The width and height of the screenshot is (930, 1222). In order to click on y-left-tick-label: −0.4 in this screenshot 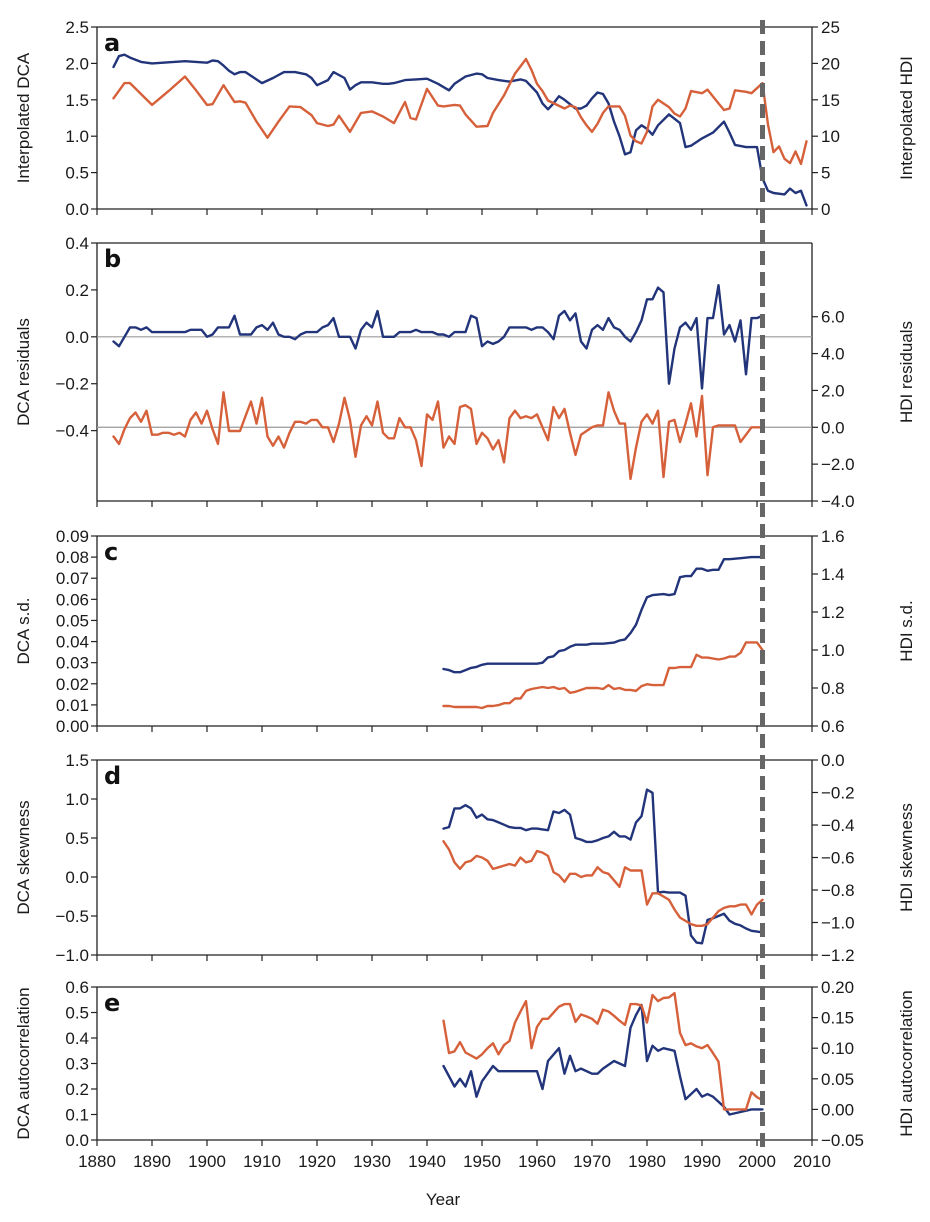, I will do `click(72, 431)`.